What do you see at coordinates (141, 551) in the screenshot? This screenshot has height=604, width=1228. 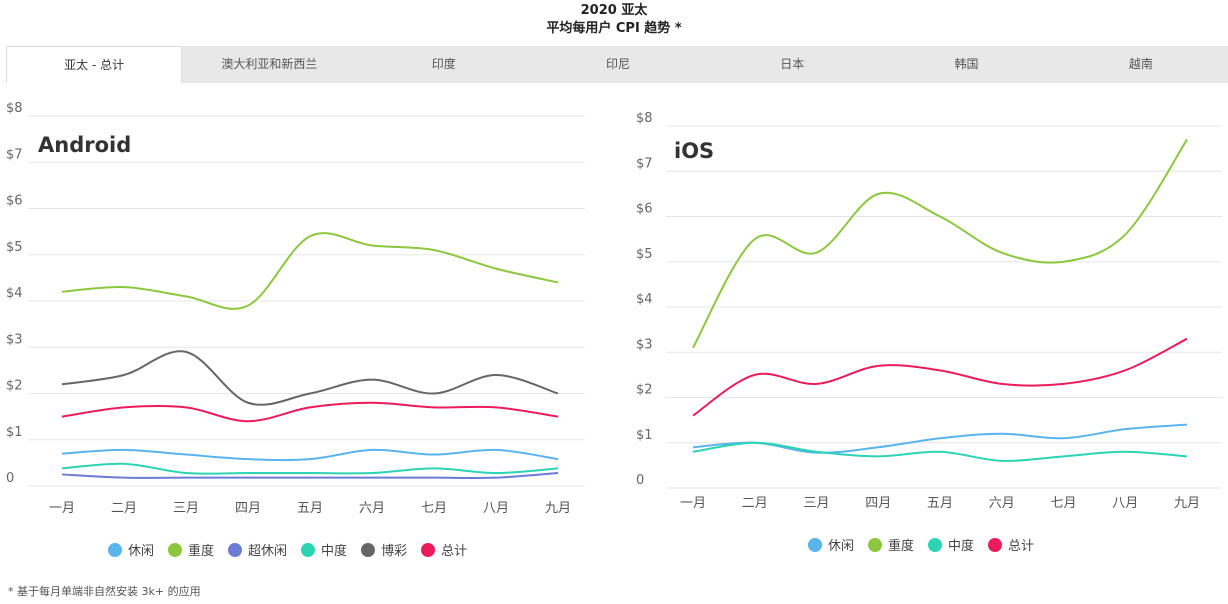 I see `android-legend-label: 休闲` at bounding box center [141, 551].